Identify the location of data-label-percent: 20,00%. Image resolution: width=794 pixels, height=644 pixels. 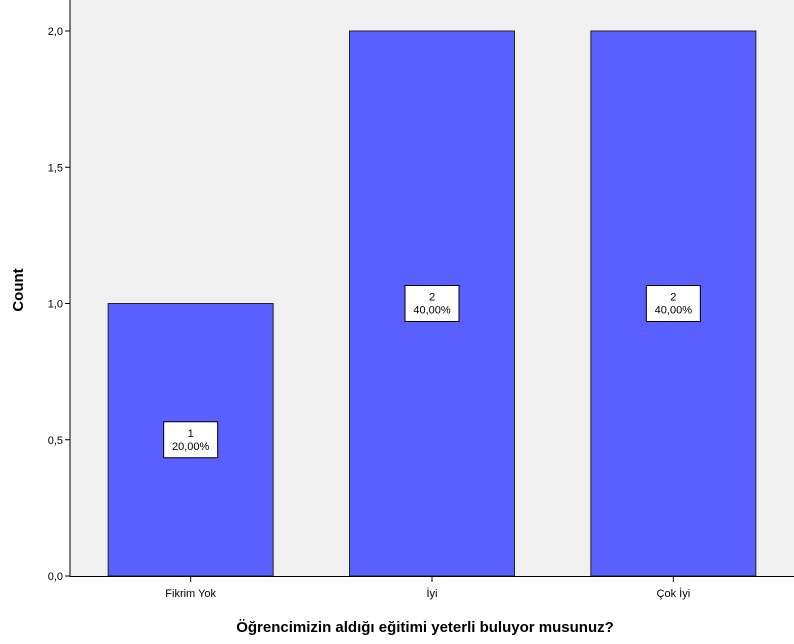
(191, 447).